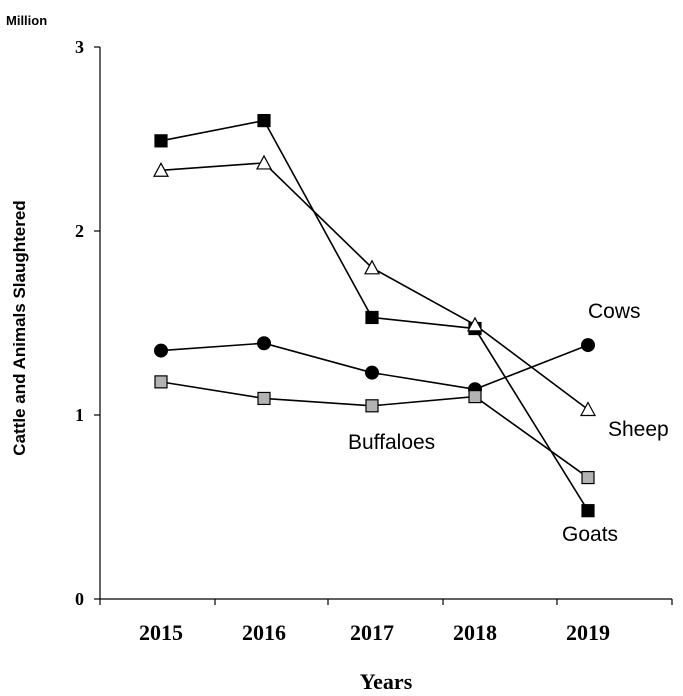  Describe the element at coordinates (588, 632) in the screenshot. I see `x-tick-label: 2019` at that location.